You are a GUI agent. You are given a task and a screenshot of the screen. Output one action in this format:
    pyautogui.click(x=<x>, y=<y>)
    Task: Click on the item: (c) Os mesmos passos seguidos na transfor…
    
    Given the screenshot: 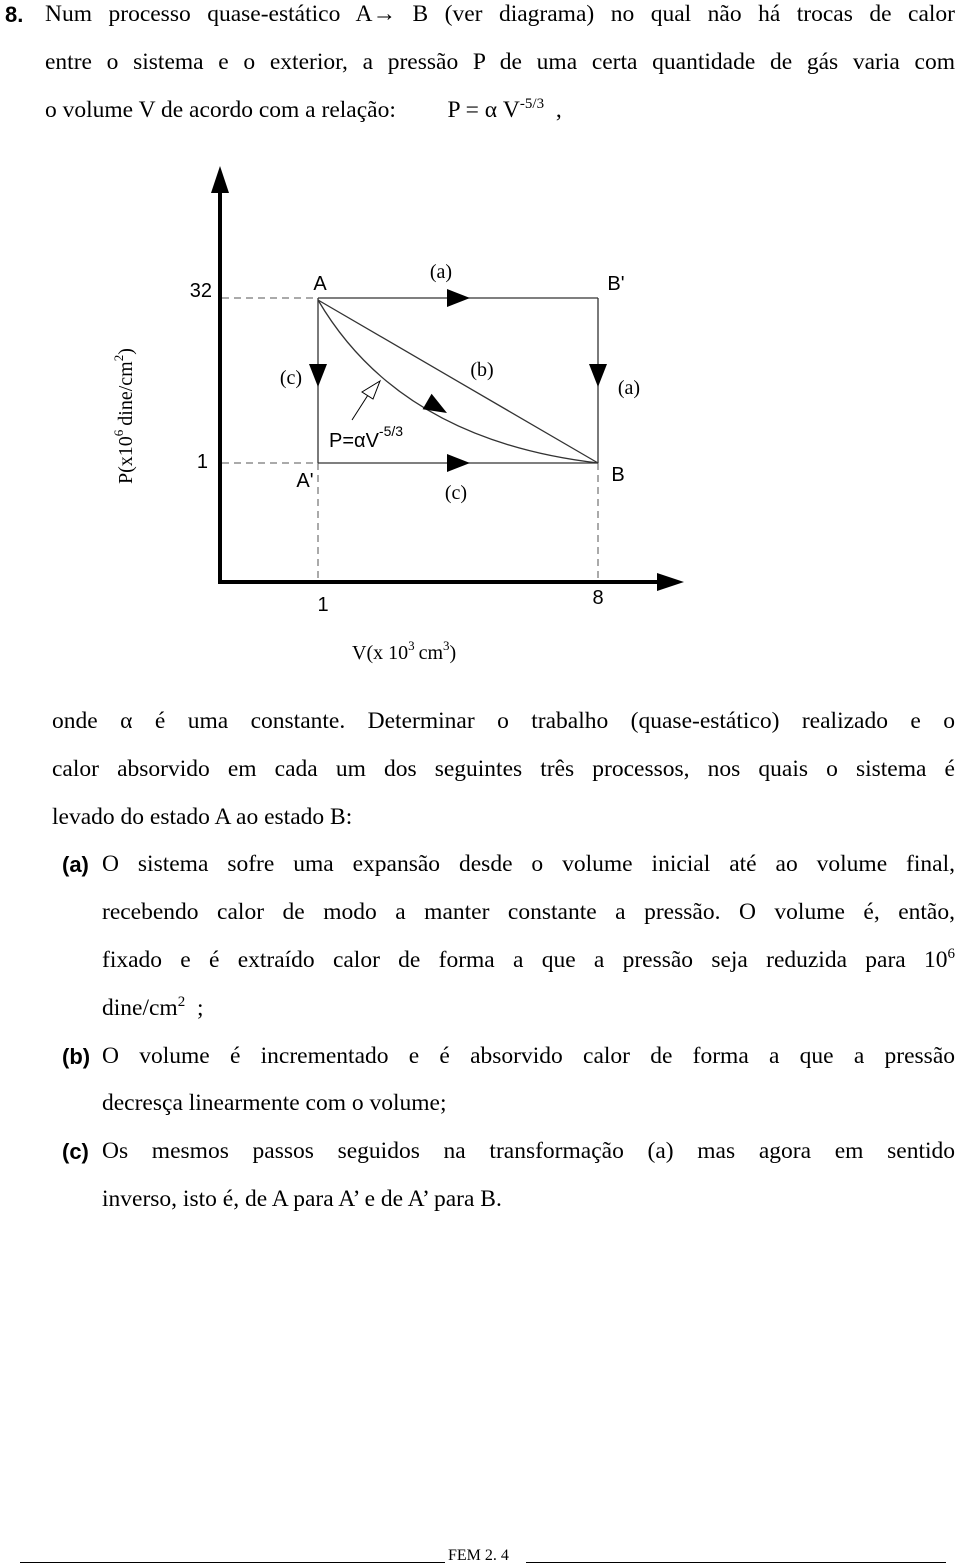 What is the action you would take?
    pyautogui.click(x=508, y=1176)
    